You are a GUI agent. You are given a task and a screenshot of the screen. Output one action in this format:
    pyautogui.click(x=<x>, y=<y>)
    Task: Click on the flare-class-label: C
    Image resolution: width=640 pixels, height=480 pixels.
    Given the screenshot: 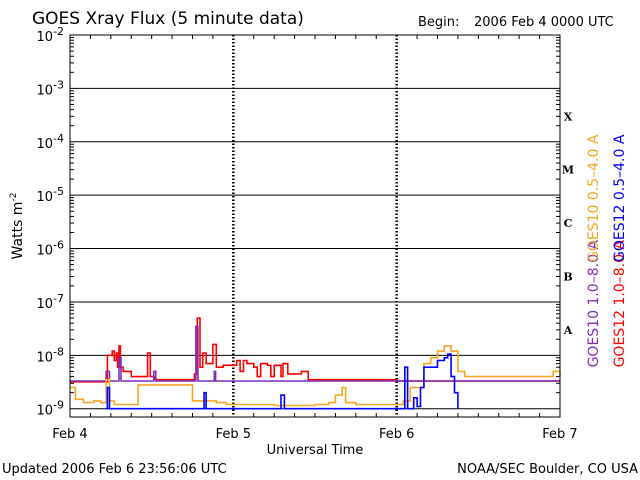 What is the action you would take?
    pyautogui.click(x=568, y=223)
    